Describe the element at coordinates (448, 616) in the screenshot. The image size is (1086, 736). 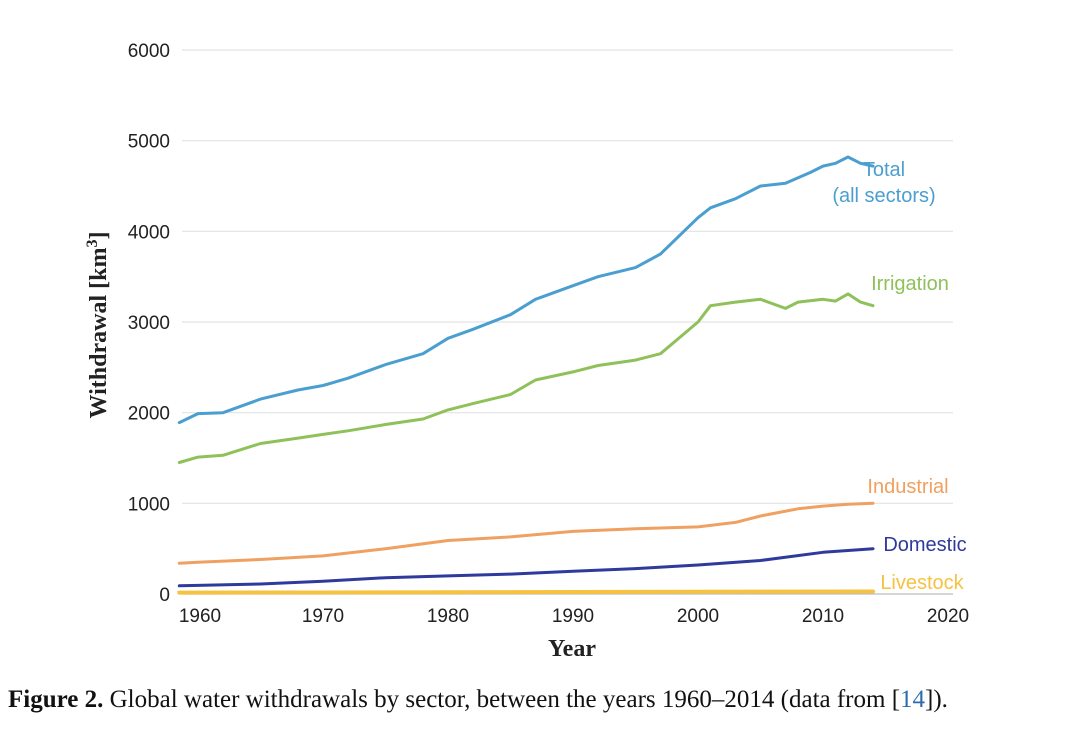
I see `x-tick-label: 1980` at that location.